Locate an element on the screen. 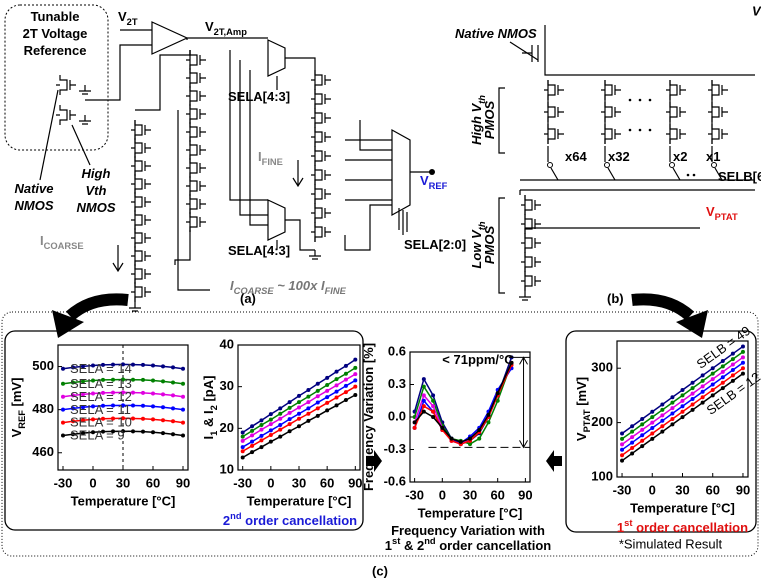 The height and width of the screenshot is (583, 761). flow-arrow is located at coordinates (97, 307).